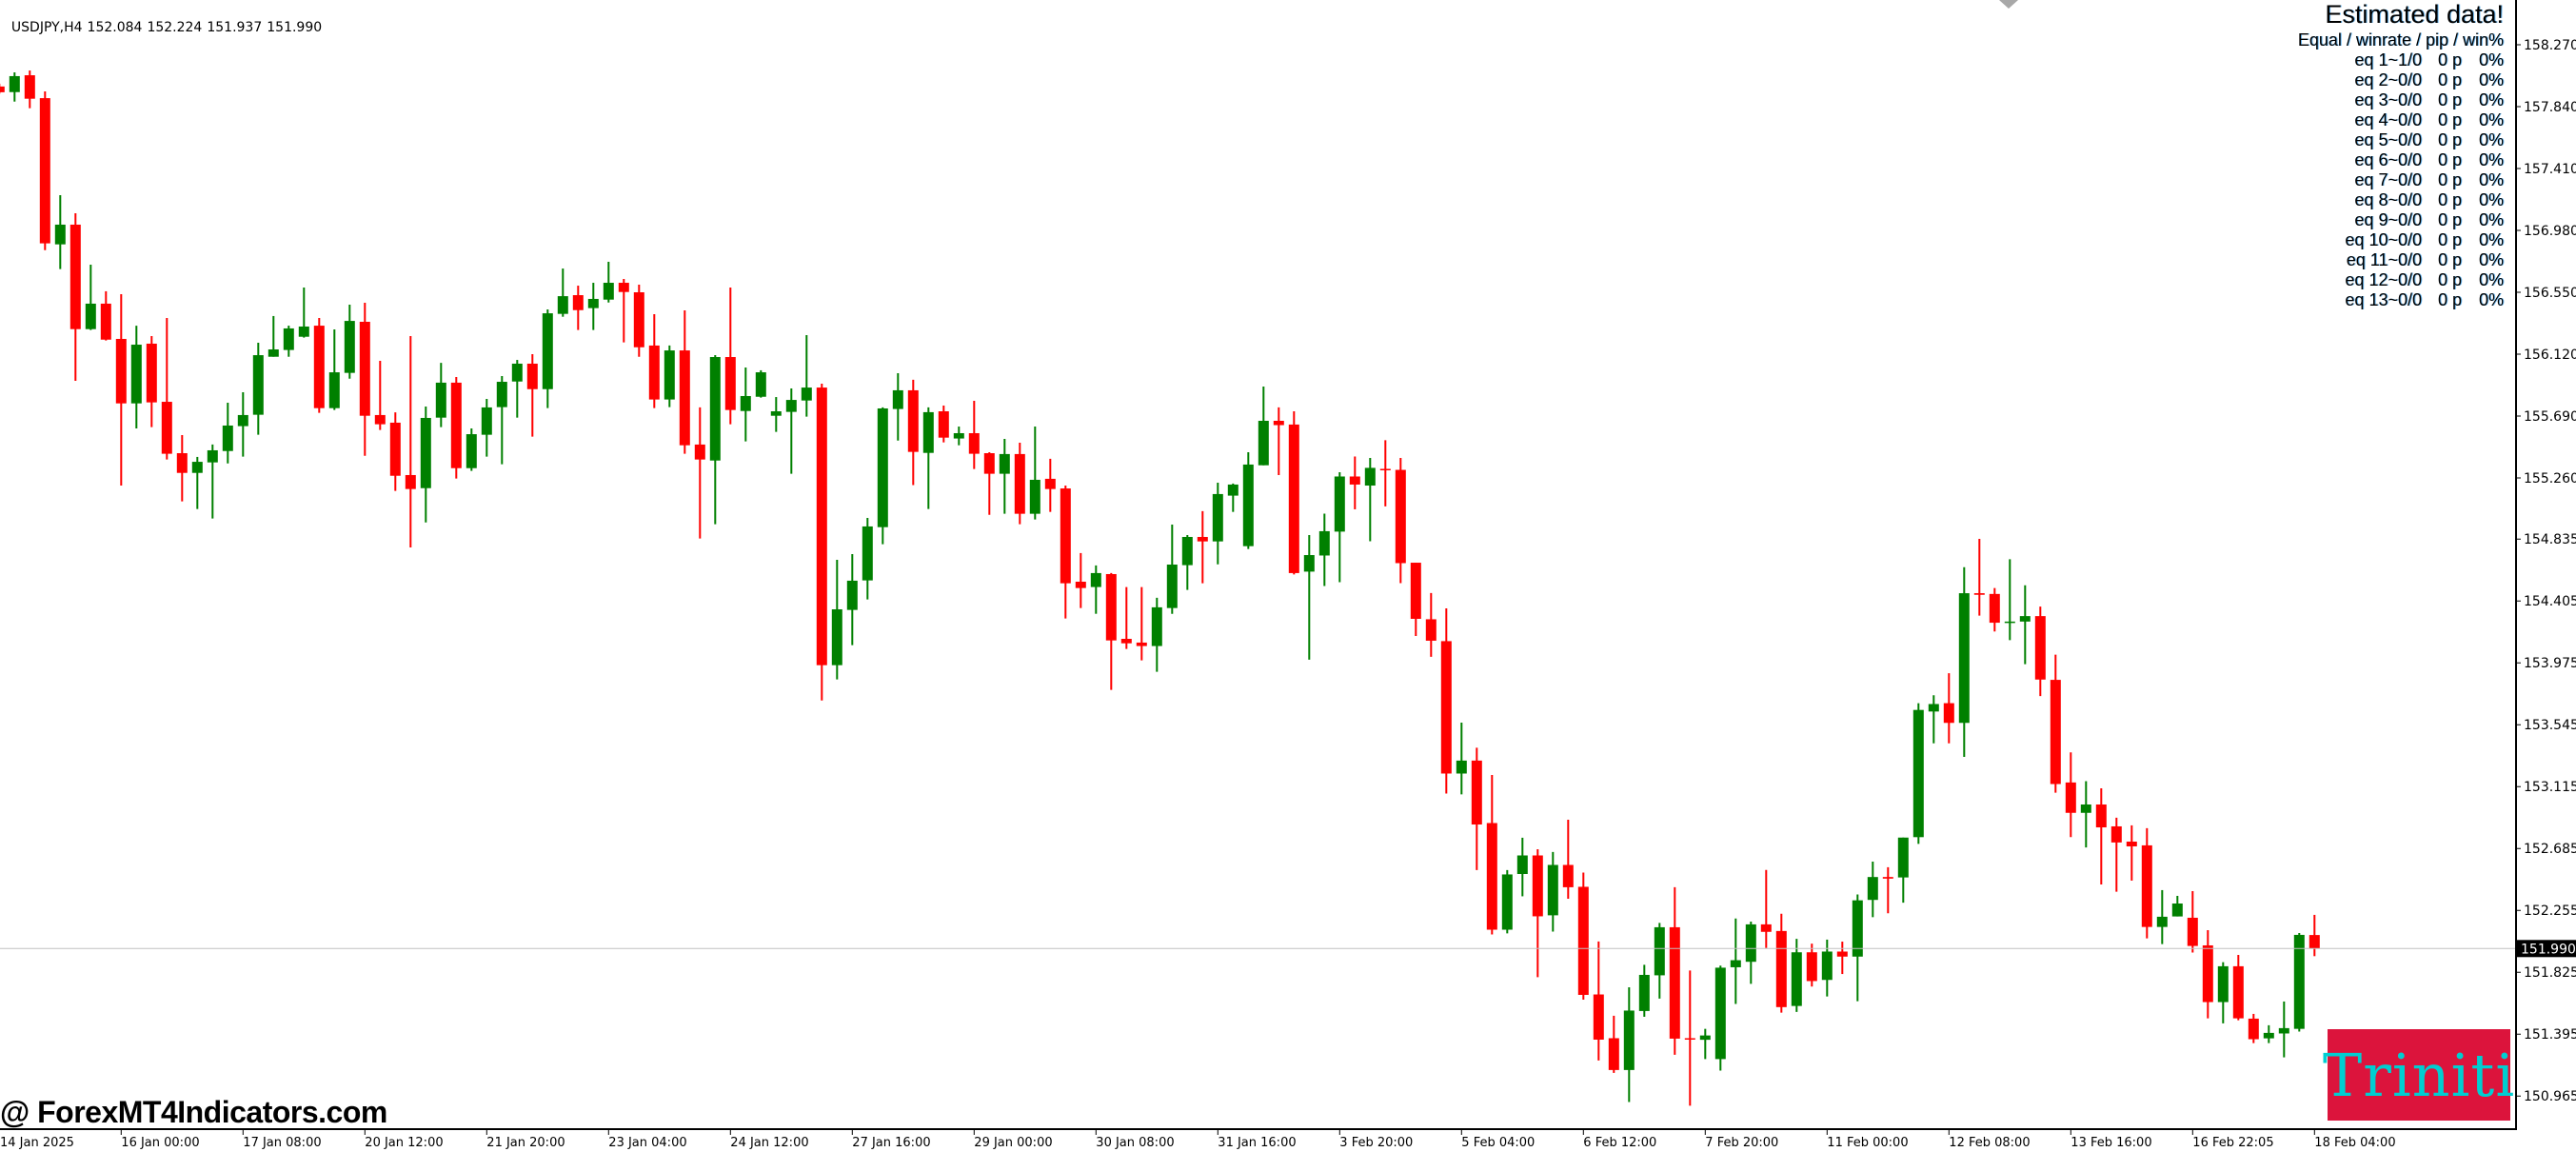  What do you see at coordinates (2550, 1096) in the screenshot?
I see `price-tick-label: 150.965` at bounding box center [2550, 1096].